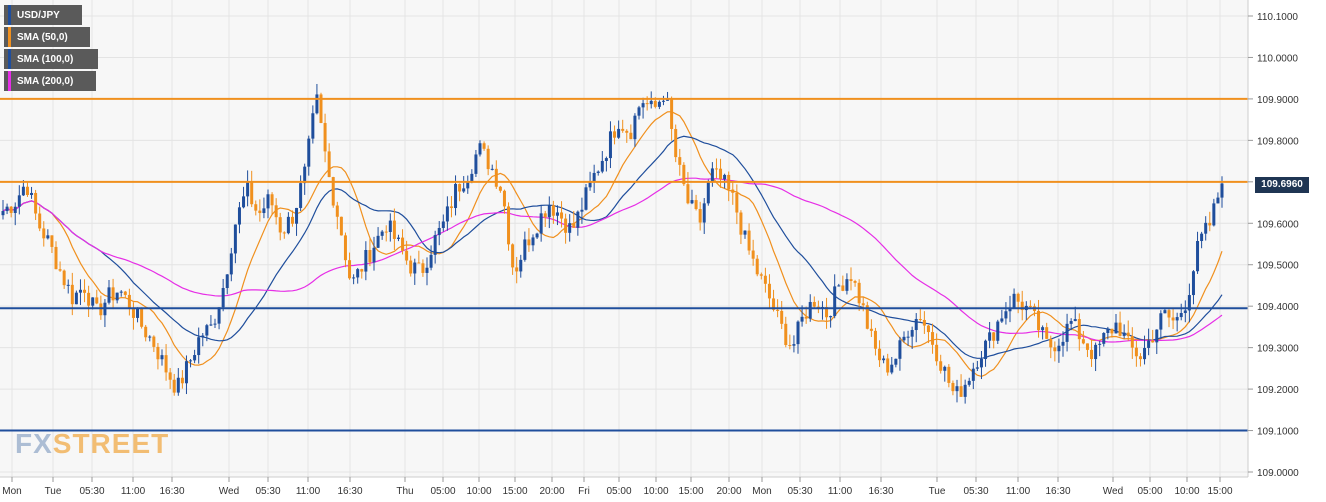 This screenshot has width=1326, height=502. I want to click on x-tick-label: 11:00, so click(840, 491).